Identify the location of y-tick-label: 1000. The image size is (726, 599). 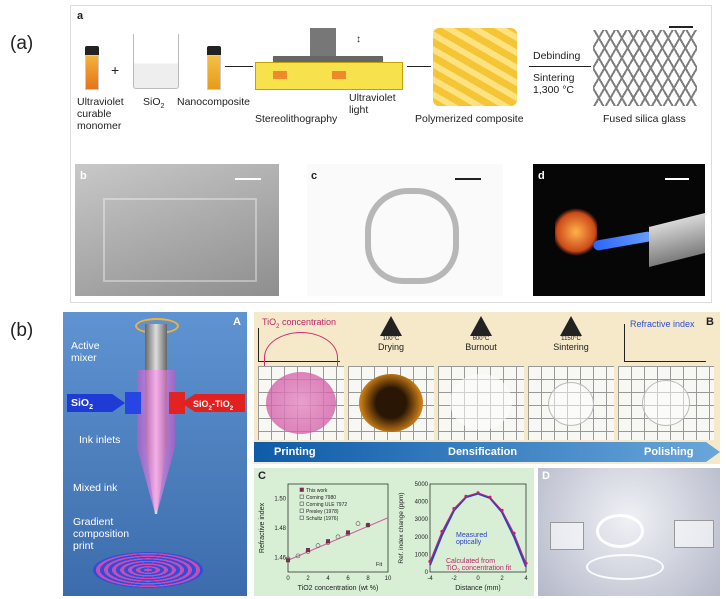
(422, 555).